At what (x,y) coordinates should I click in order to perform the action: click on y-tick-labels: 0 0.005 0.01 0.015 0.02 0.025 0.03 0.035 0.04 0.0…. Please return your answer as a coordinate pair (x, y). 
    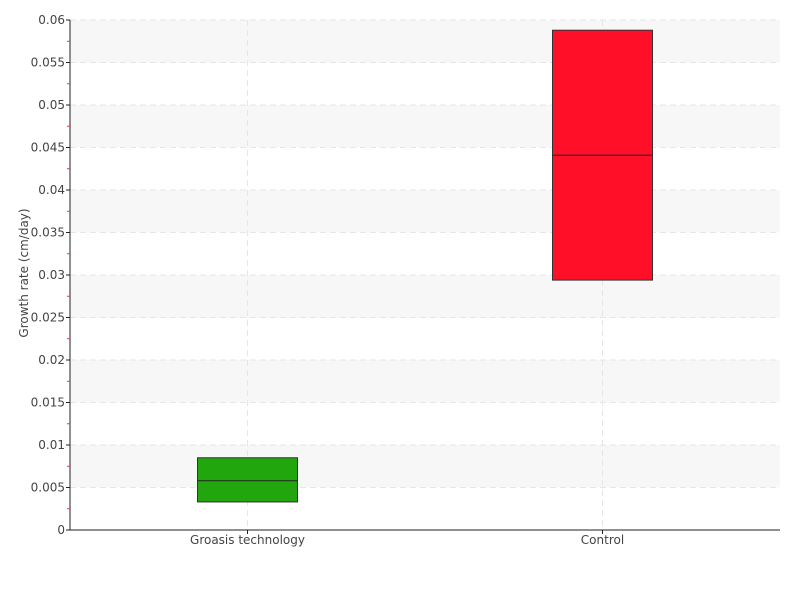
    Looking at the image, I should click on (48, 275).